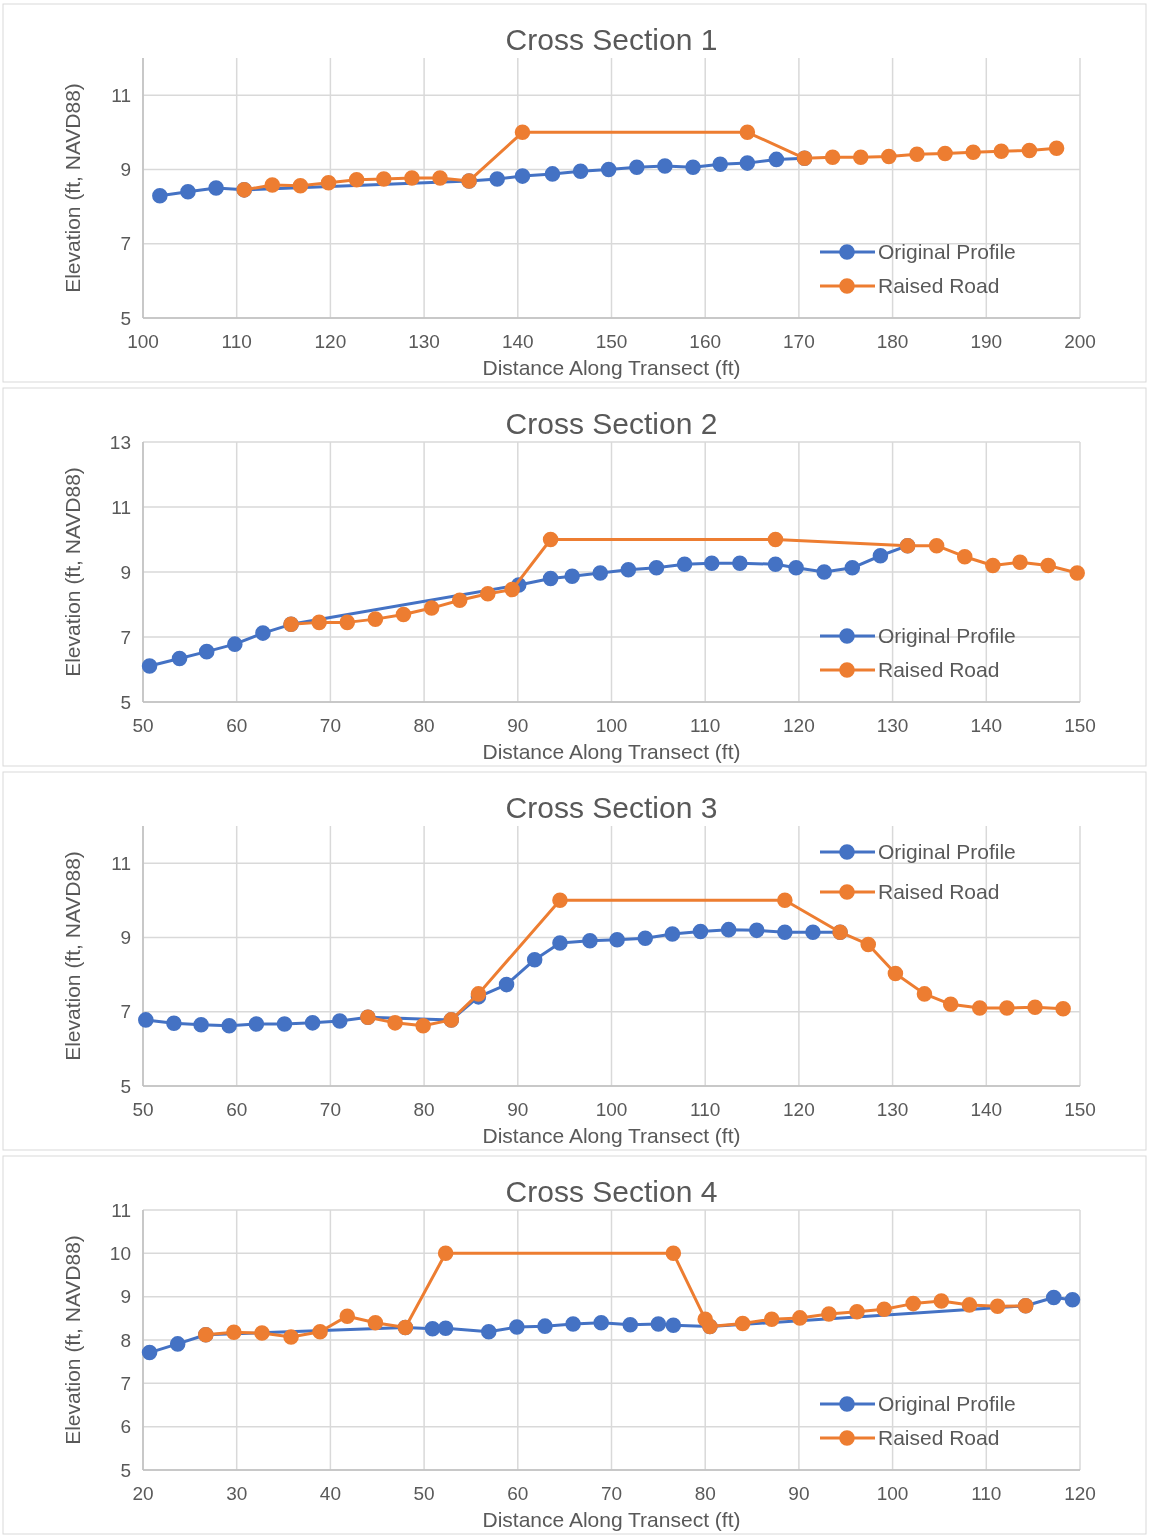 This screenshot has height=1536, width=1149. Describe the element at coordinates (237, 1493) in the screenshot. I see `x-tick-label: 30` at that location.